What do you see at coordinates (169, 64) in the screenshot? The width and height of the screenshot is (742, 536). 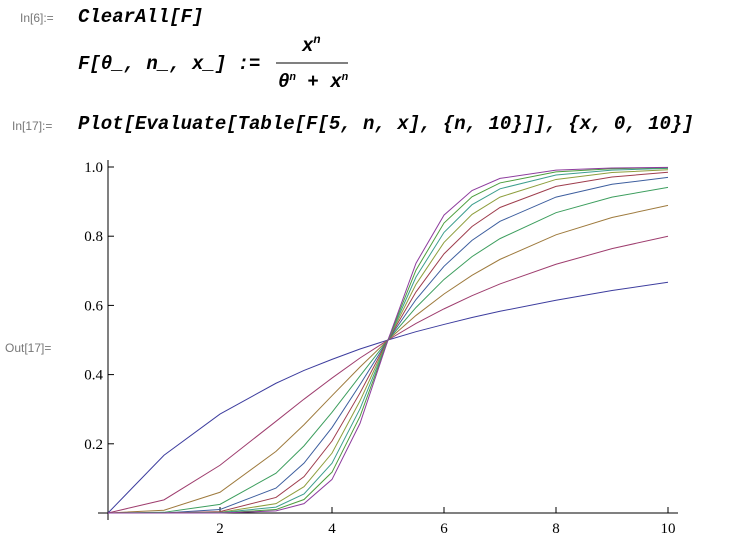 I see `code-line: F[θ_, n_, x_] :=` at bounding box center [169, 64].